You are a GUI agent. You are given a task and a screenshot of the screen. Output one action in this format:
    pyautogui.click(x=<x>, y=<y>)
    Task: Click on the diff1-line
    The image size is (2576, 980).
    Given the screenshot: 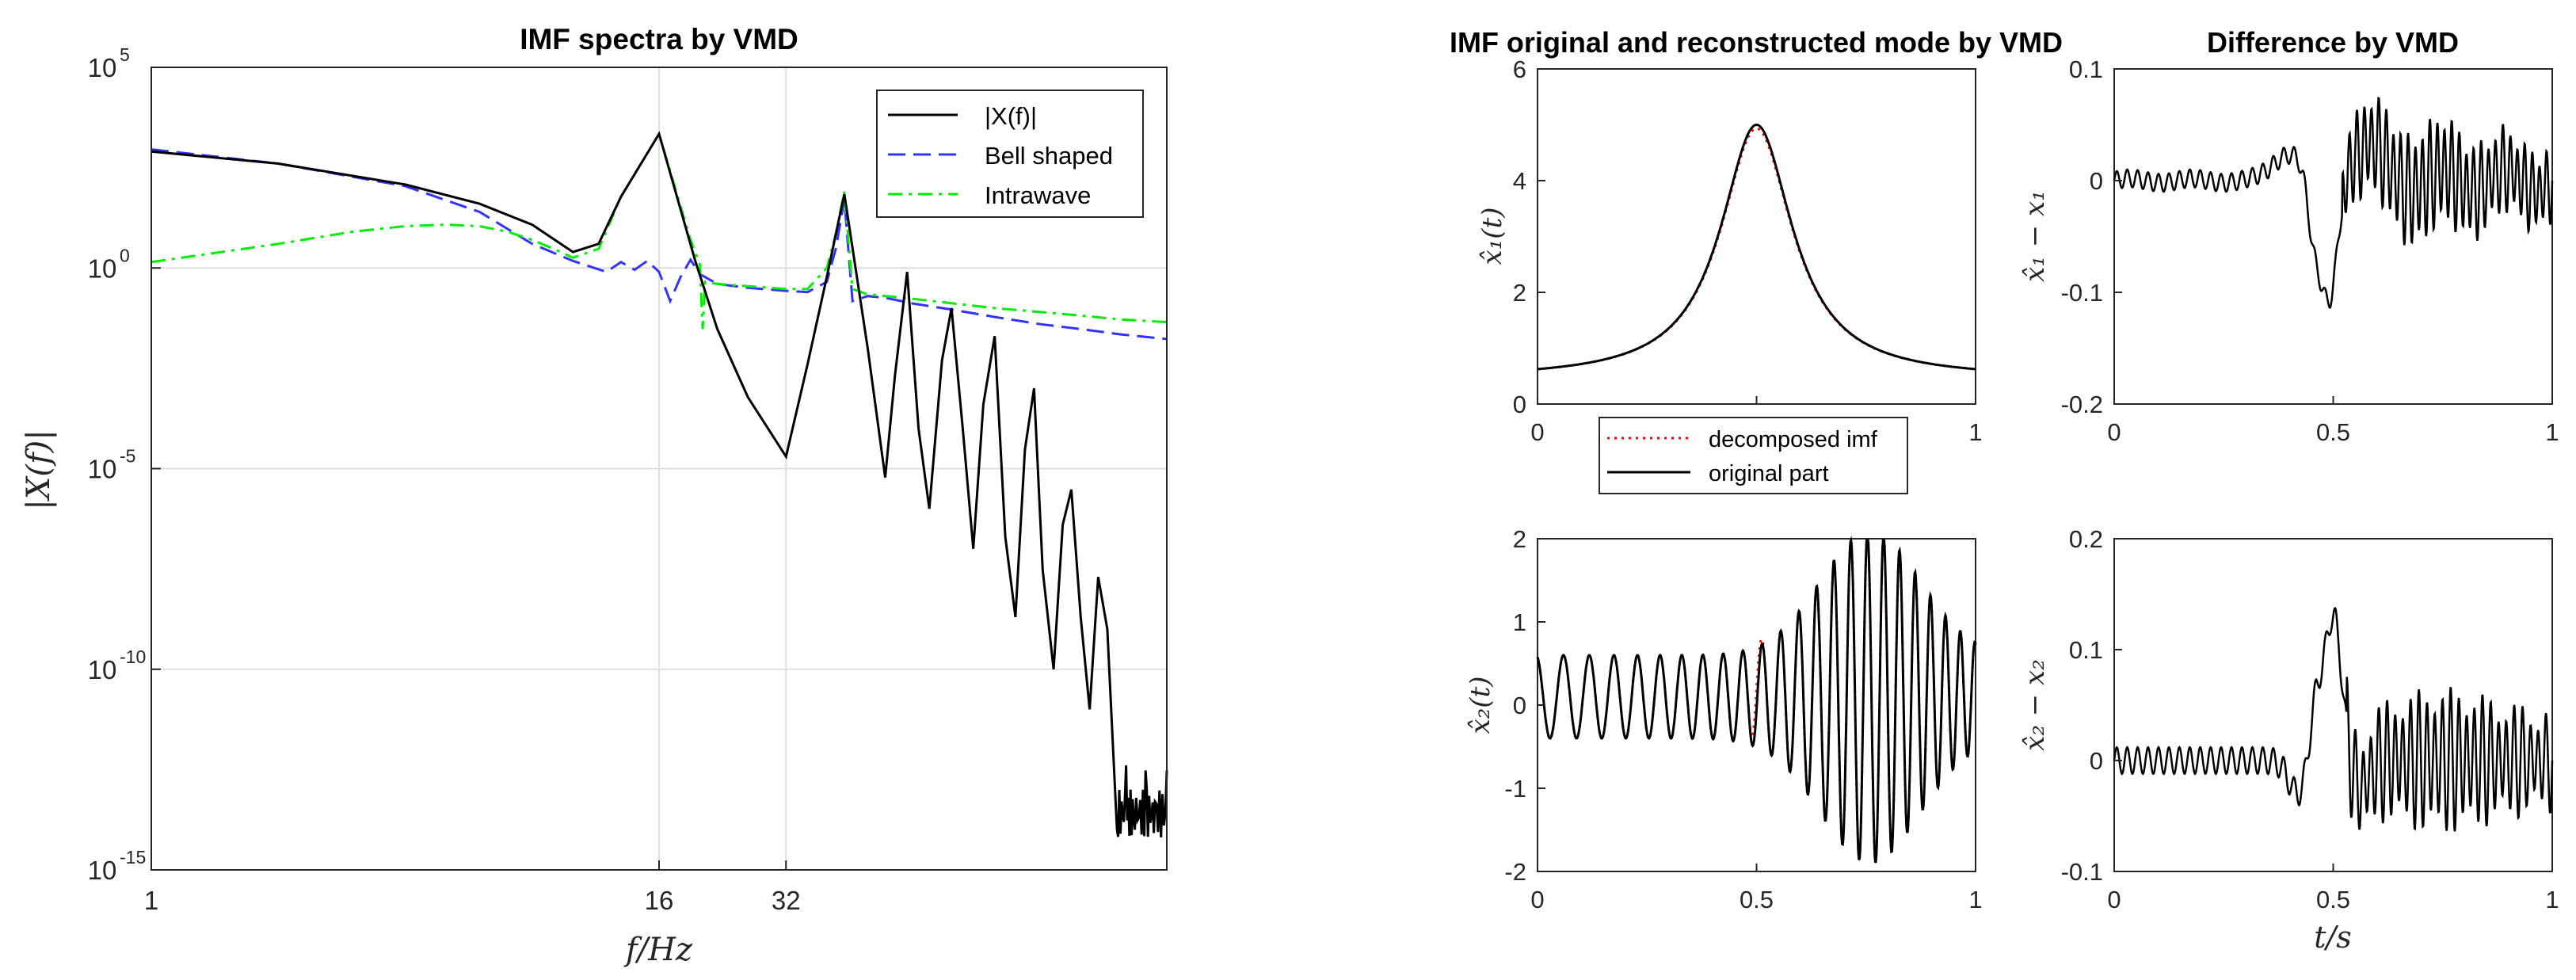 What is the action you would take?
    pyautogui.click(x=2333, y=203)
    